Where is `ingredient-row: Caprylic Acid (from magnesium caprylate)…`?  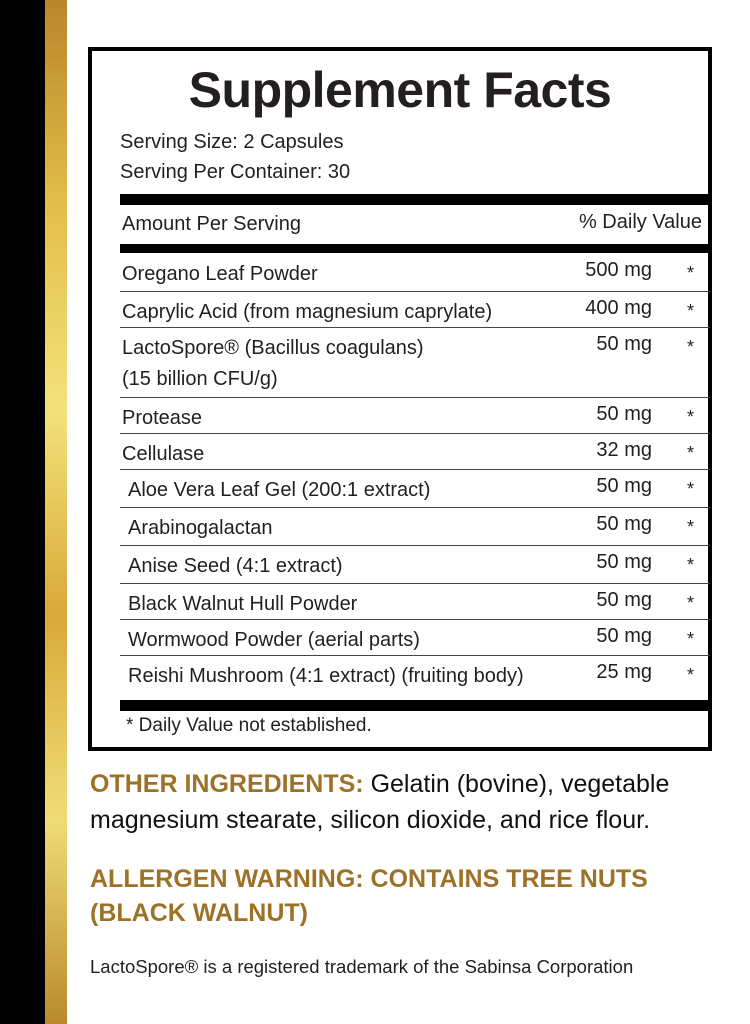 ingredient-row: Caprylic Acid (from magnesium caprylate)… is located at coordinates (415, 309).